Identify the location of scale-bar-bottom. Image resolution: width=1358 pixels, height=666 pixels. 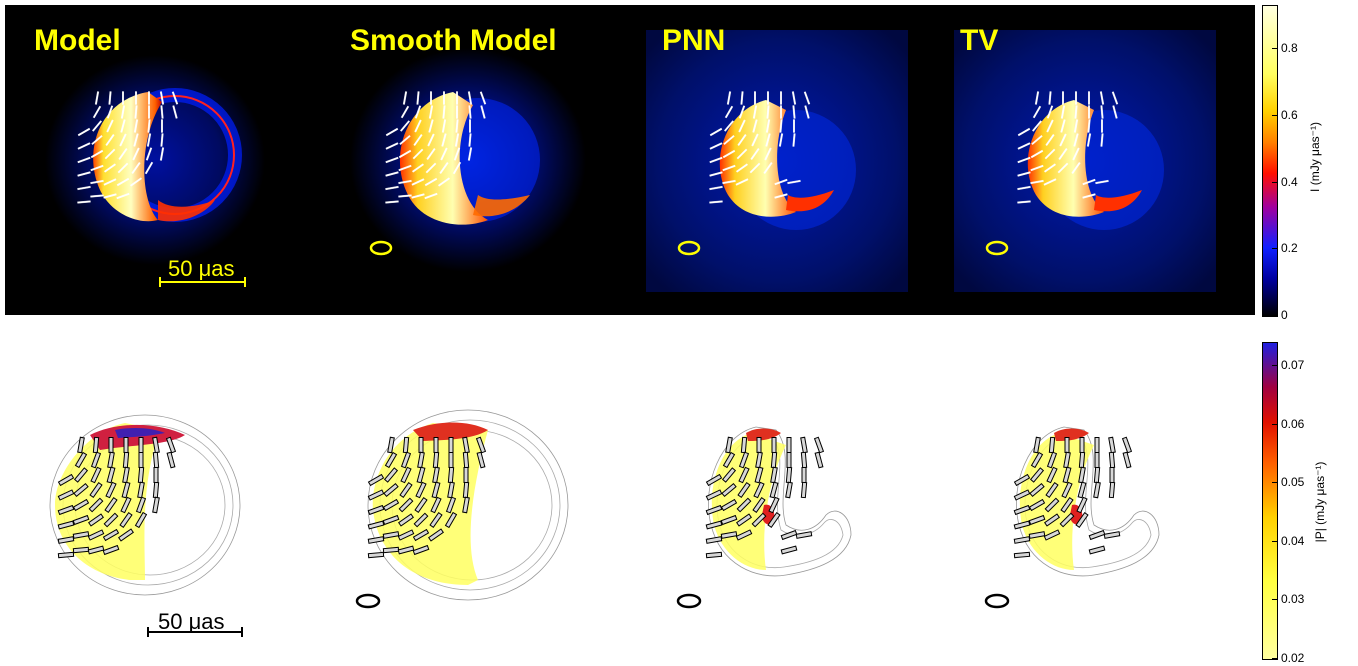
(195, 632).